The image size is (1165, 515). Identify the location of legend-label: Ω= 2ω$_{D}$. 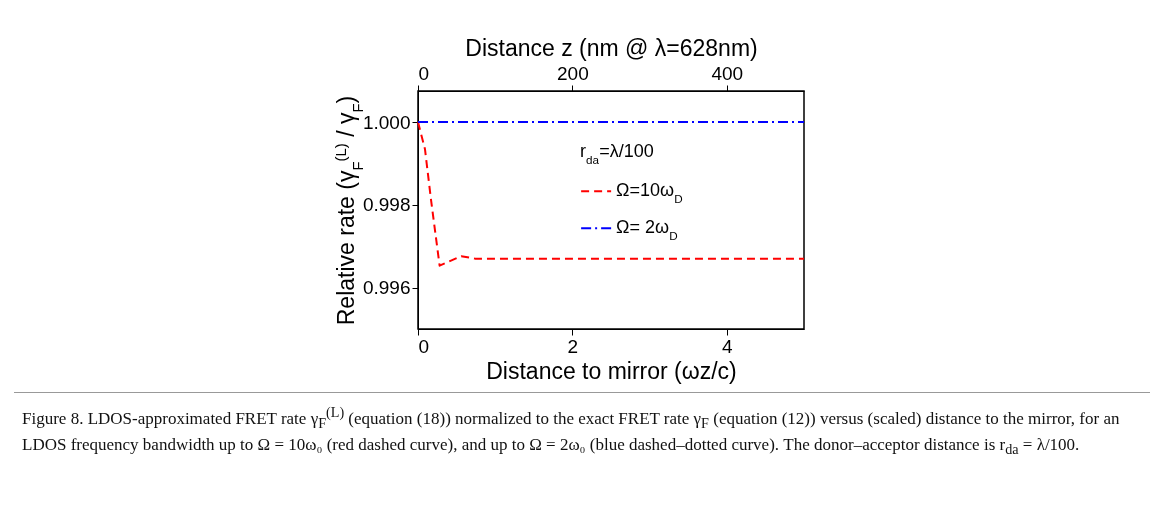
(647, 229).